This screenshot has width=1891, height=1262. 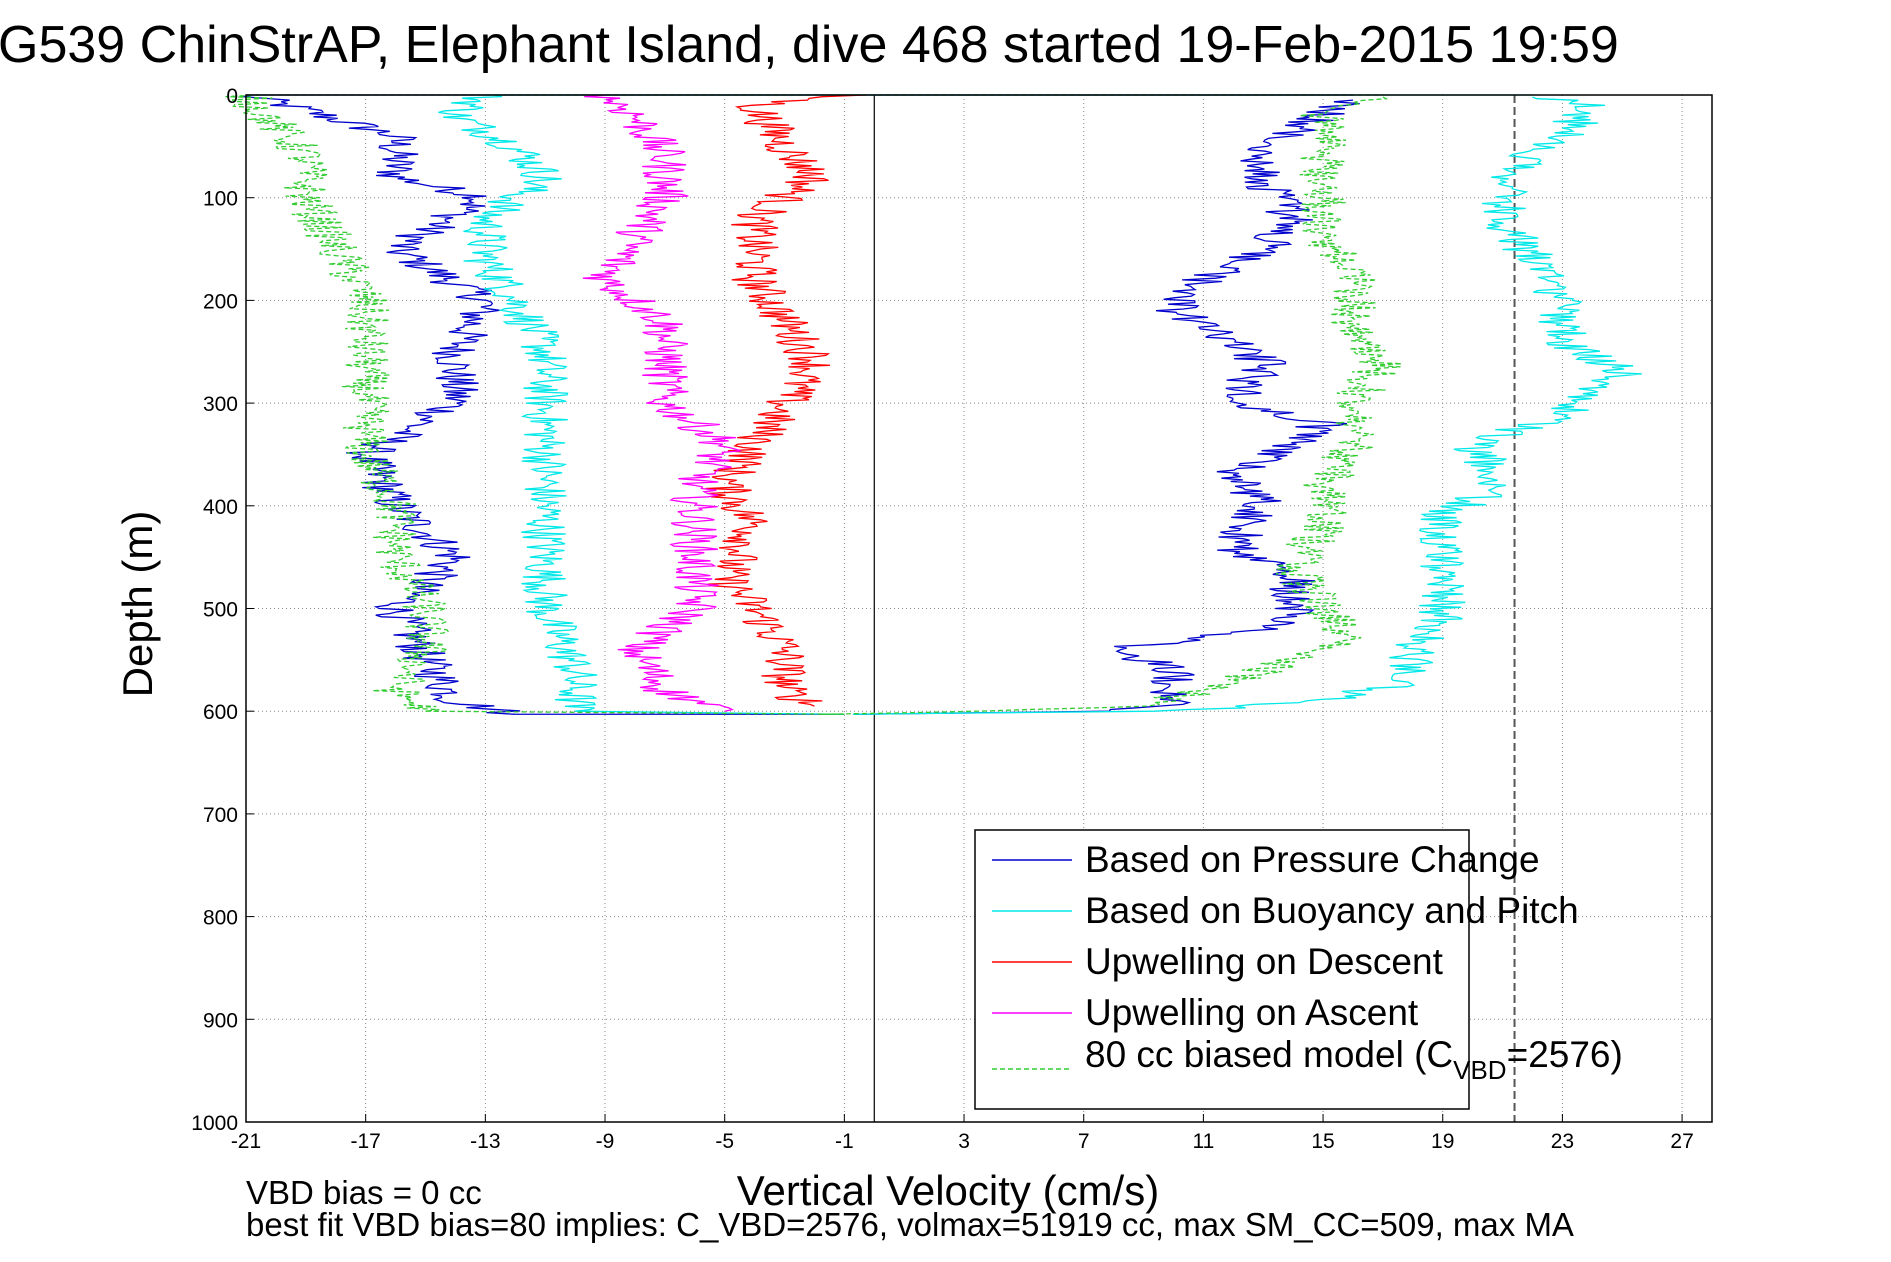 What do you see at coordinates (485, 1141) in the screenshot?
I see `x-tick-label: -13` at bounding box center [485, 1141].